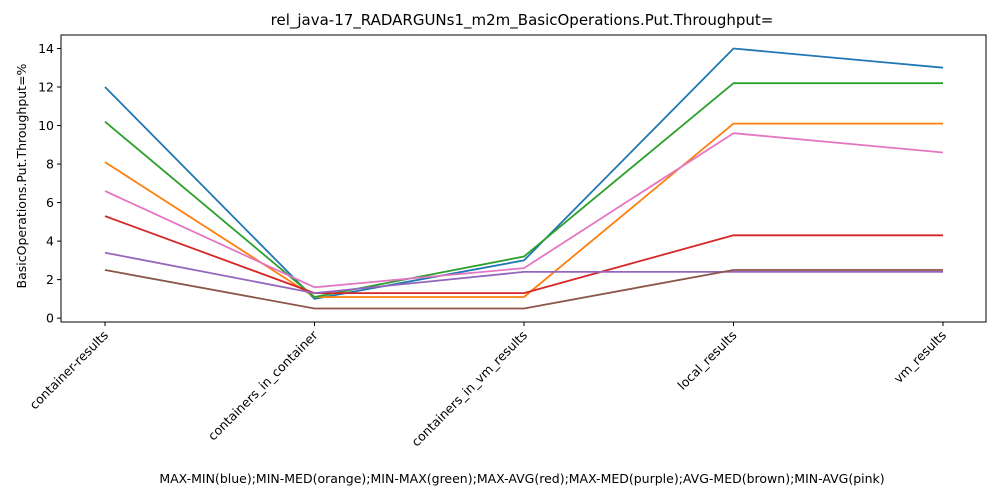  Describe the element at coordinates (469, 389) in the screenshot. I see `x-tick-label: containers_in_vm_results` at that location.